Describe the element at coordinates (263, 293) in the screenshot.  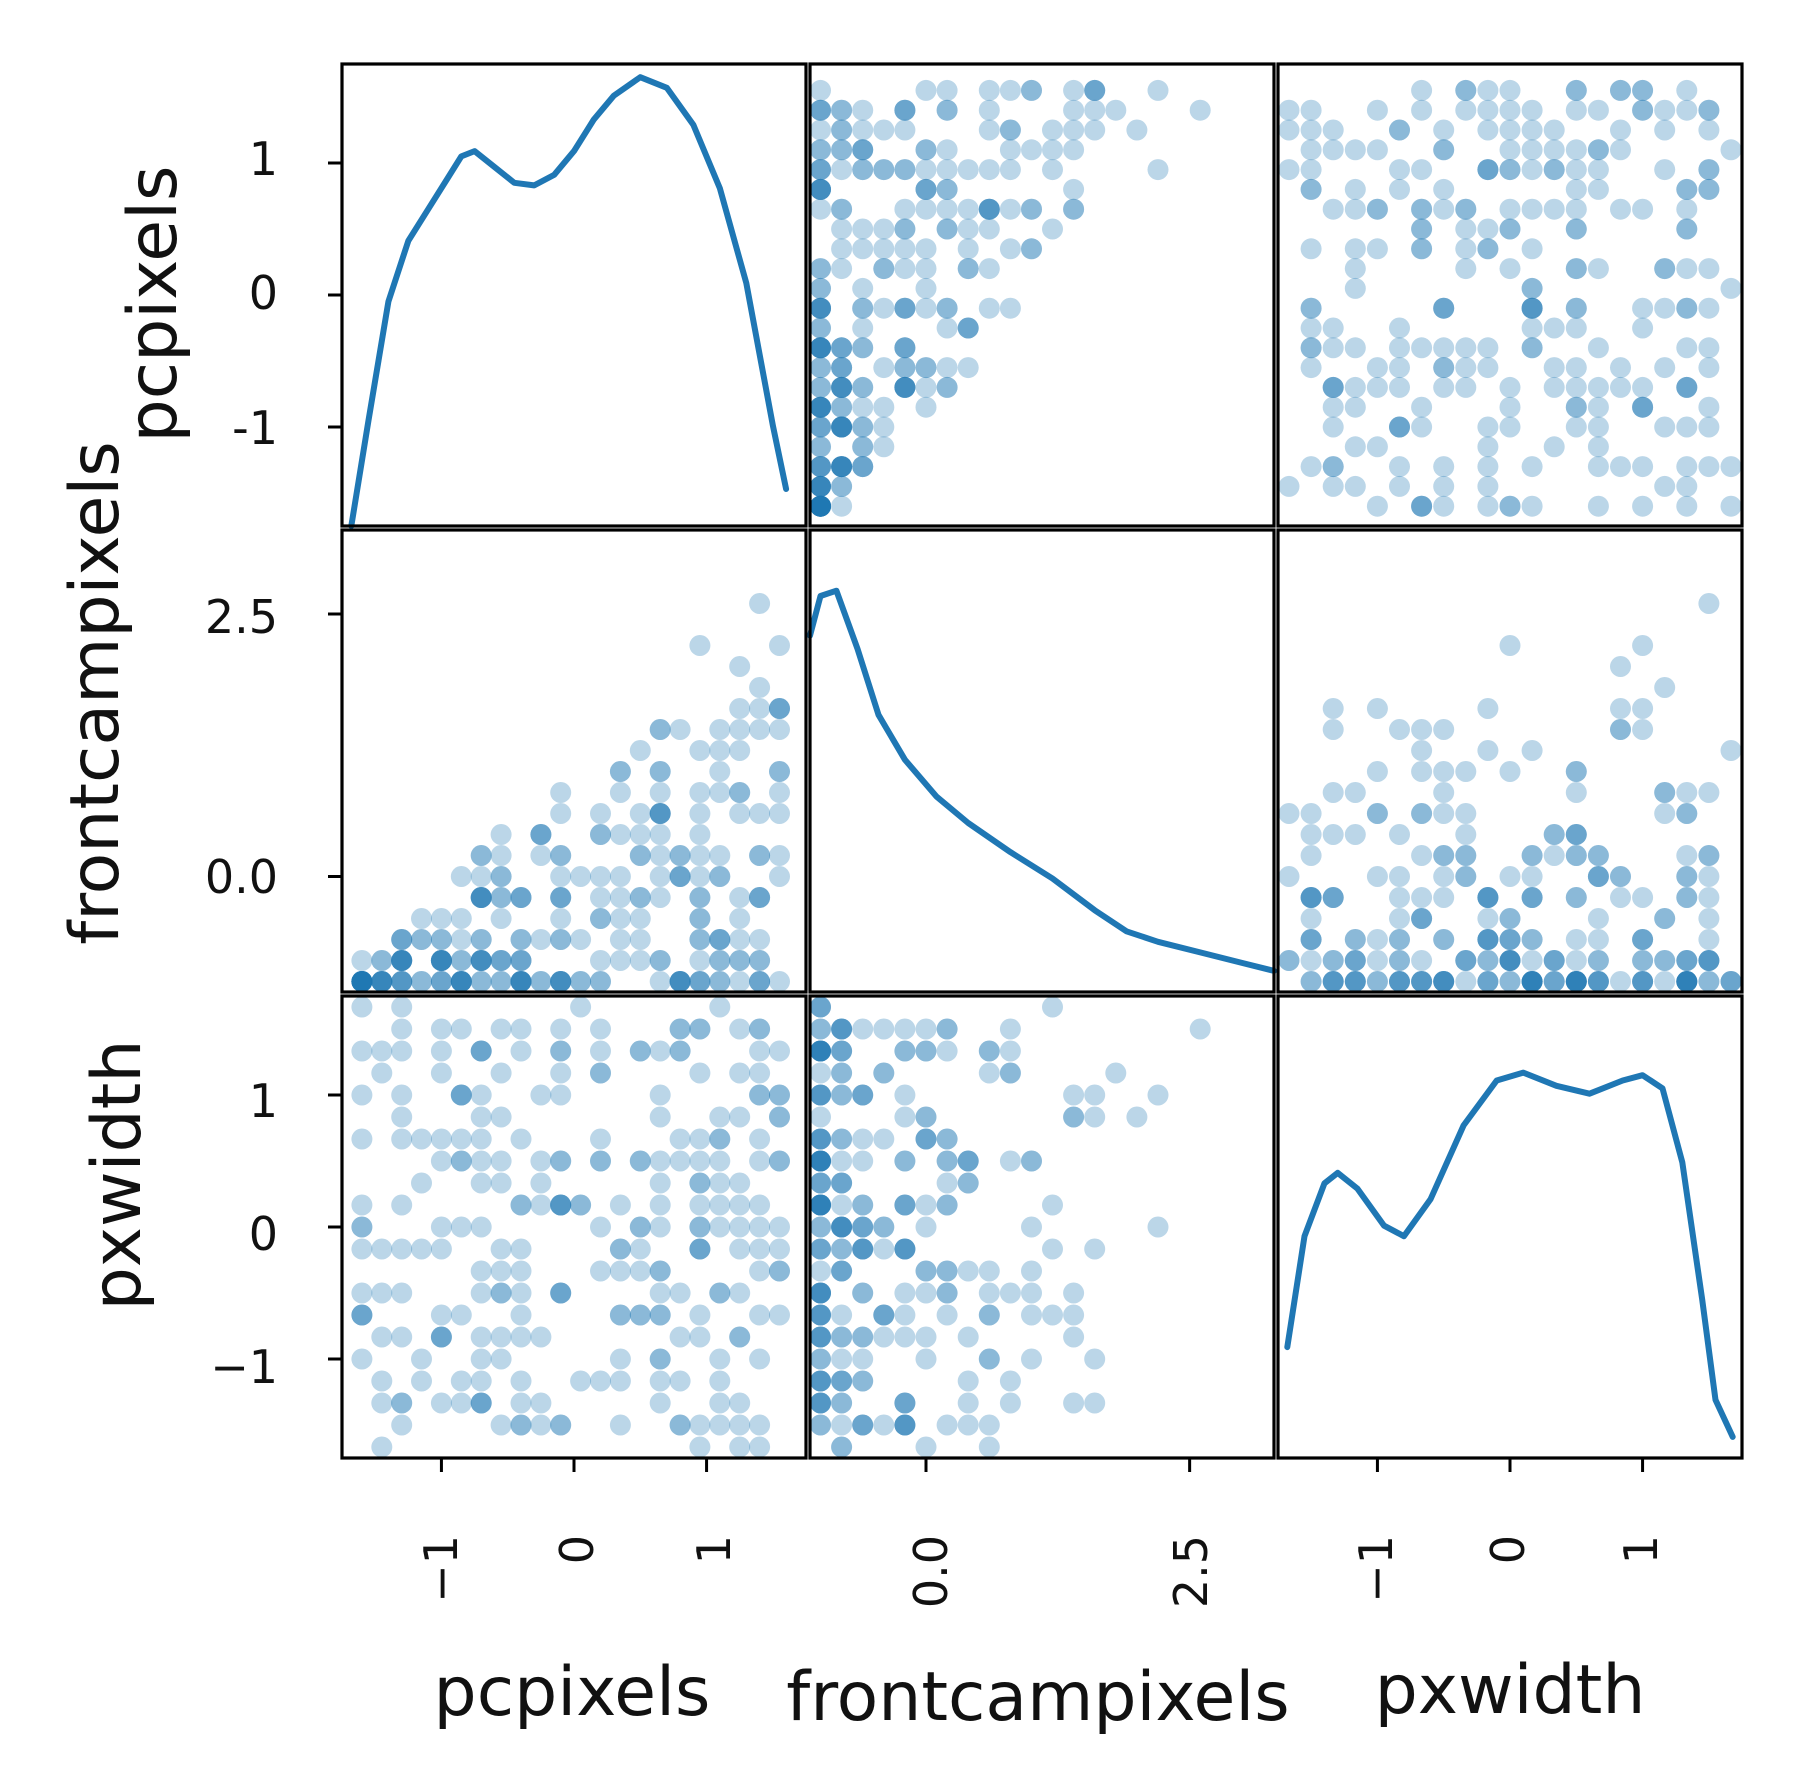
I see `y-tick-label-pcpixels-2: 0` at that location.